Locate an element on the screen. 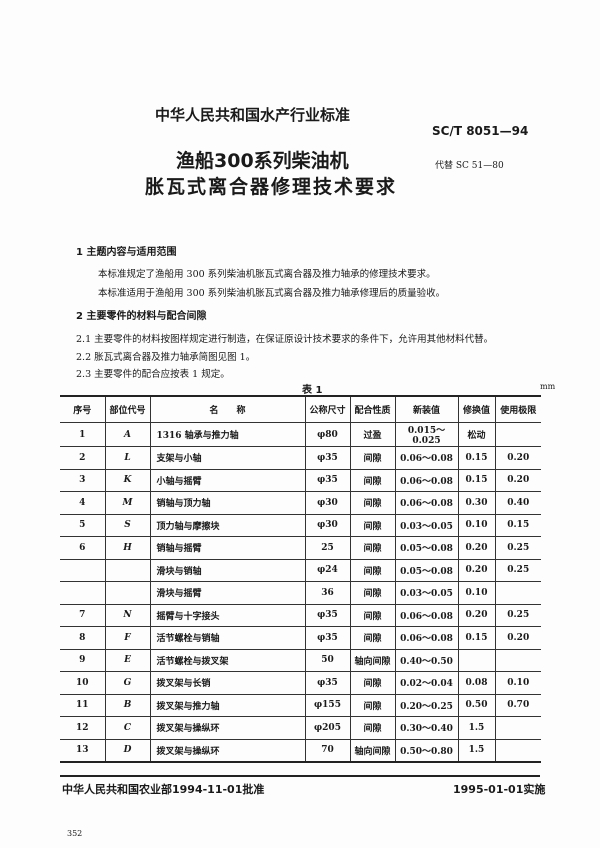  table-cell: 9 is located at coordinates (82, 660).